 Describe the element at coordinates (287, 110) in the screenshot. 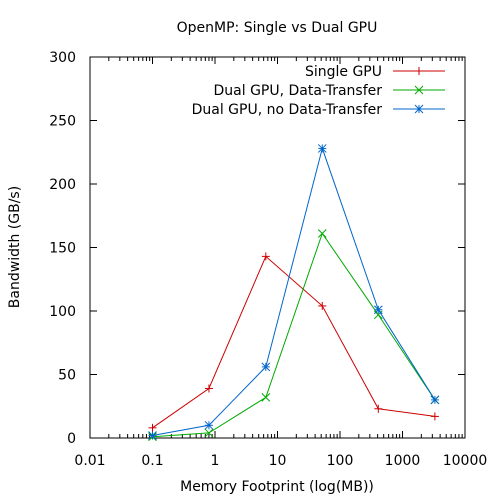

I see `legend-label: Dual GPU, no Data-Transfer` at that location.